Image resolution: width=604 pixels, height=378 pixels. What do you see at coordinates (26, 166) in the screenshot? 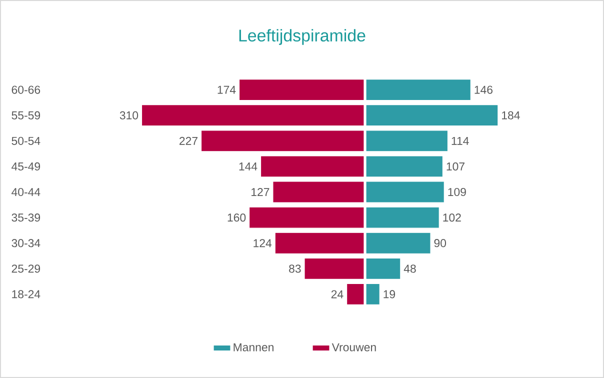
I see `y-tick-label: 45-49` at bounding box center [26, 166].